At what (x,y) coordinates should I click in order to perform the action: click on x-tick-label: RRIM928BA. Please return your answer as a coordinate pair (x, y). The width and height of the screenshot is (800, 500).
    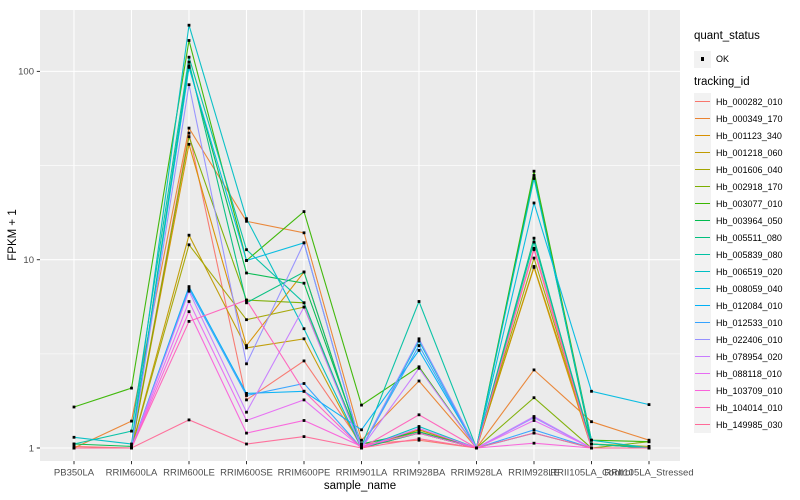
    Looking at the image, I should click on (419, 473).